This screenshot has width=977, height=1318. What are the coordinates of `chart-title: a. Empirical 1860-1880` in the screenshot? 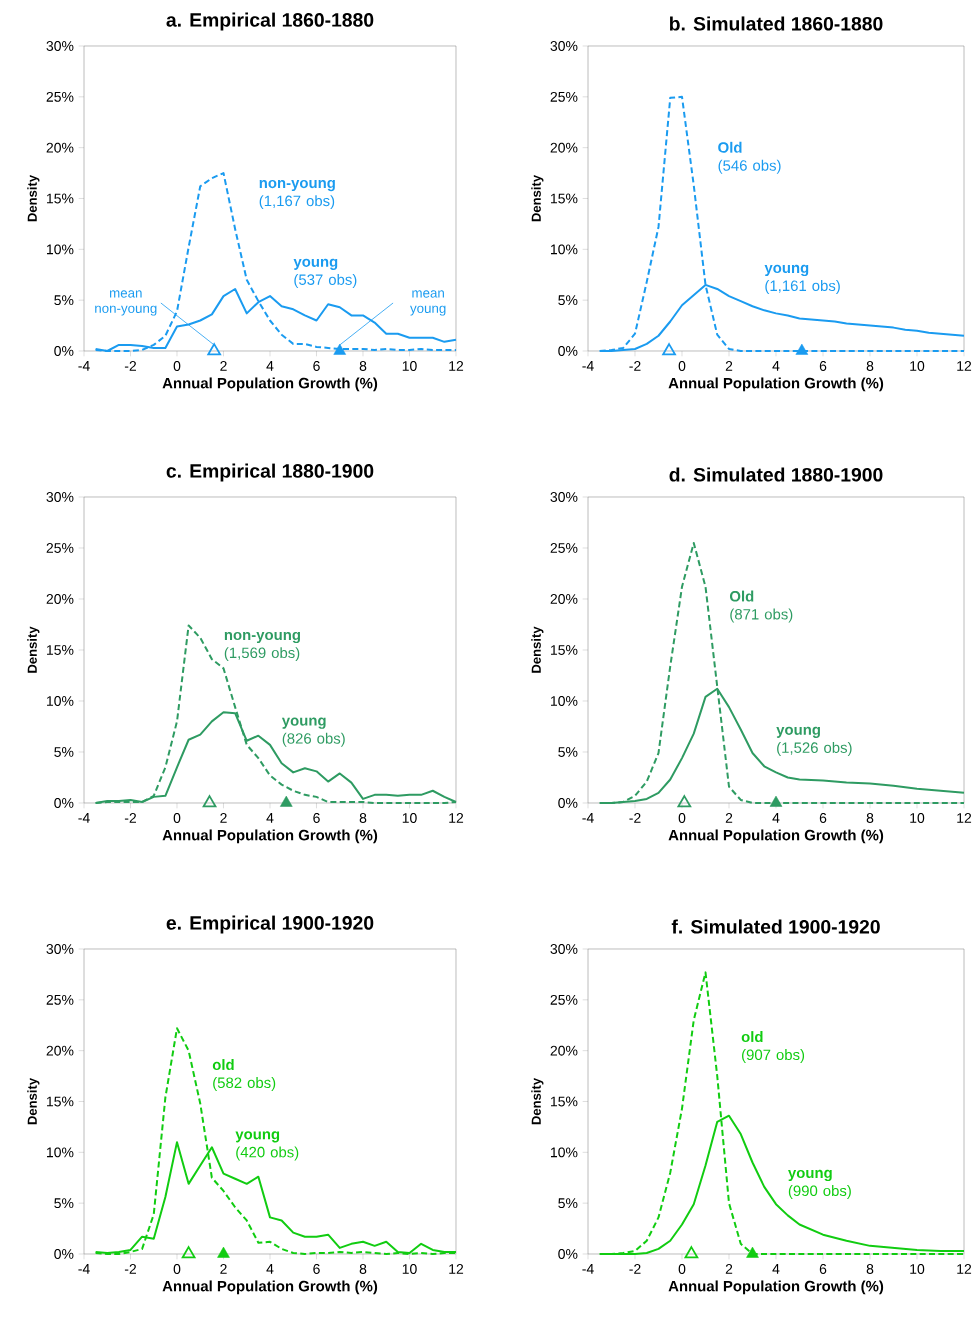 It's located at (270, 21).